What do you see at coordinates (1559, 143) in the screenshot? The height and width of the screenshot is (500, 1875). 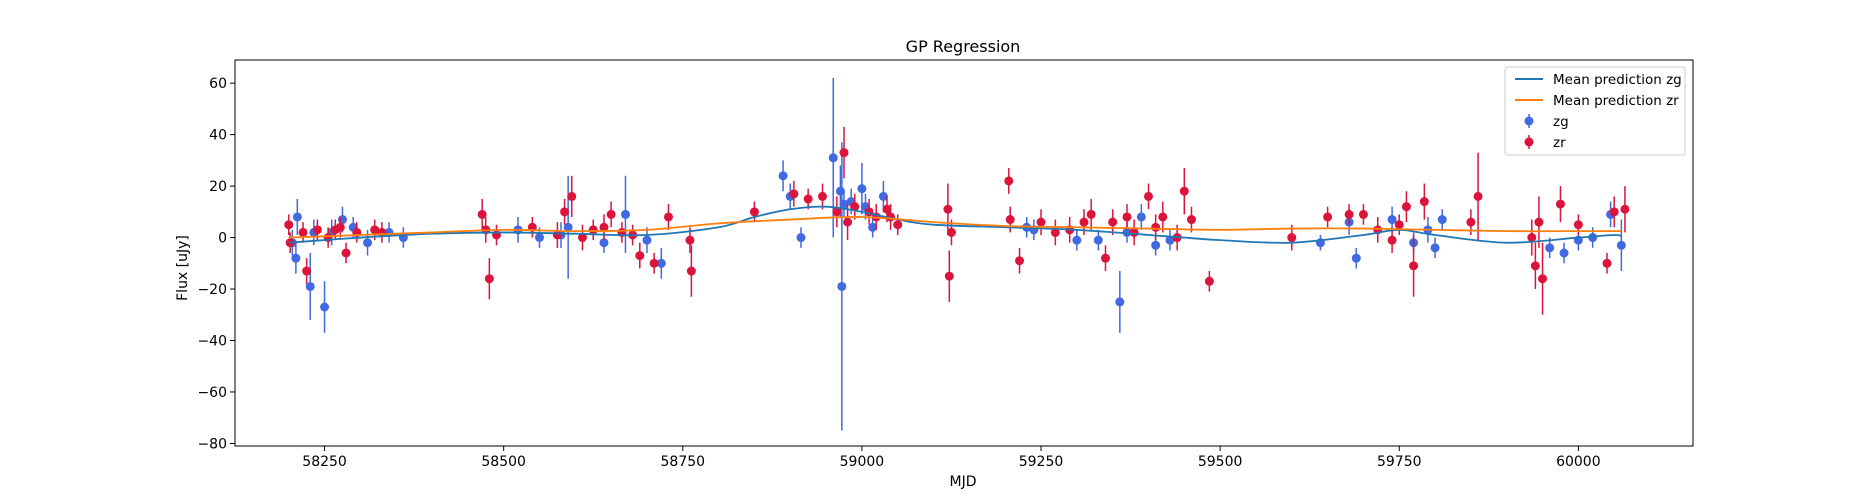 I see `legend-label: zr` at bounding box center [1559, 143].